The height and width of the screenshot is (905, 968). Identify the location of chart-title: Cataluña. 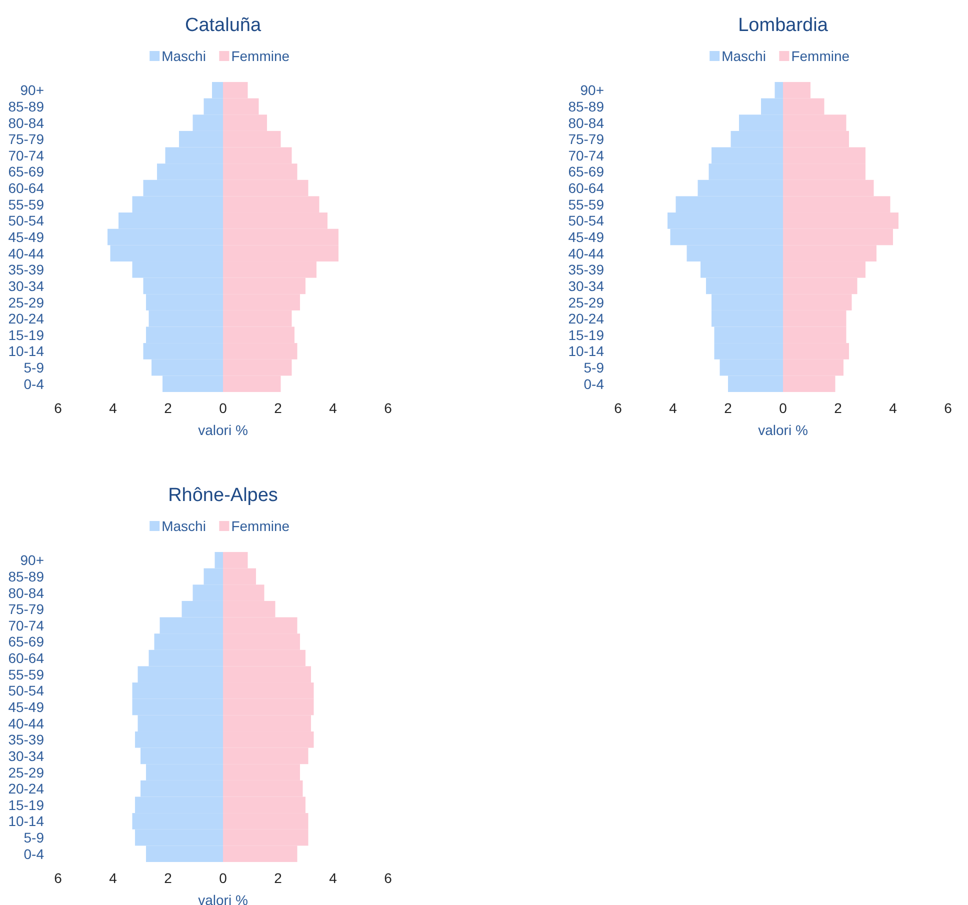
(223, 25).